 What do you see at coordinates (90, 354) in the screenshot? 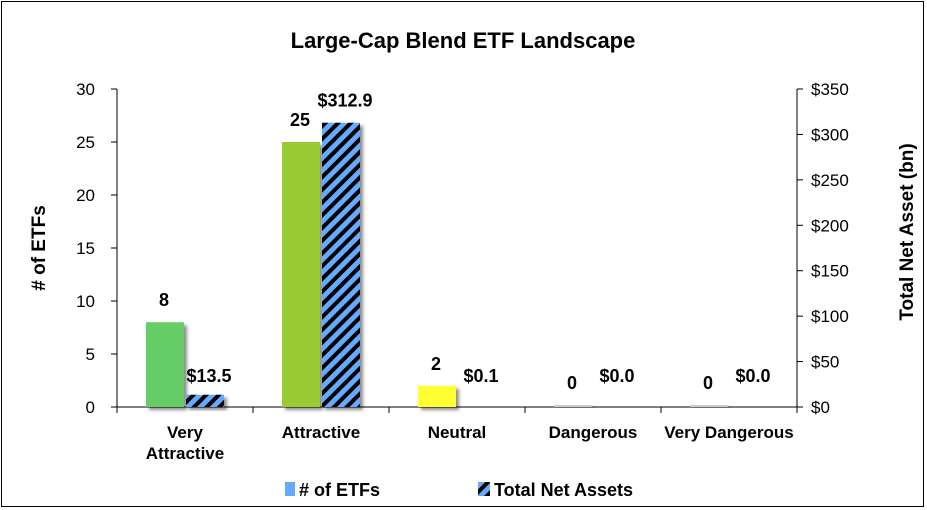
I see `y-tick-label: 5` at bounding box center [90, 354].